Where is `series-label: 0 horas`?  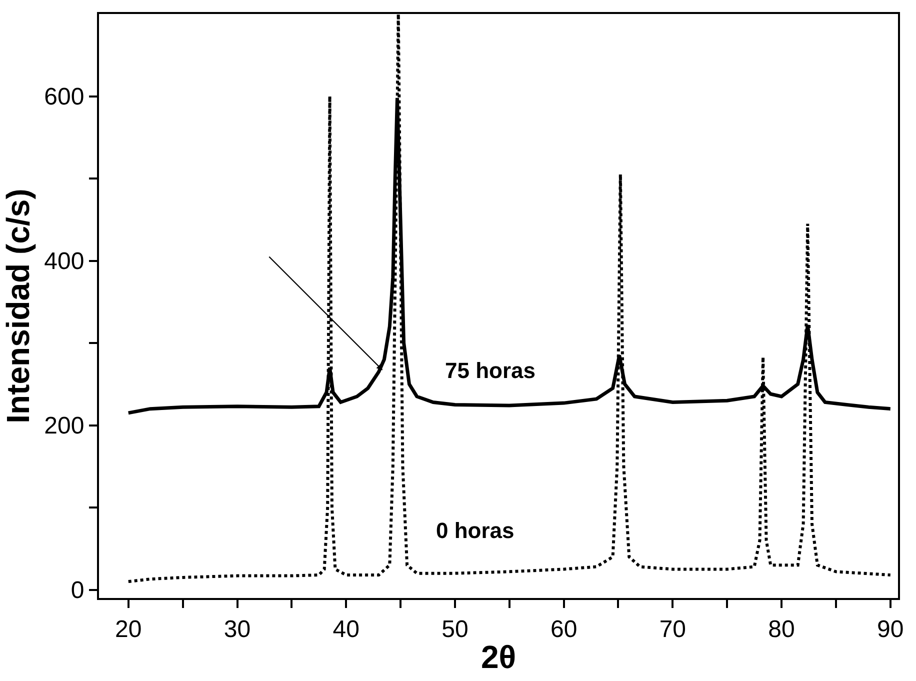
series-label: 0 horas is located at coordinates (475, 530).